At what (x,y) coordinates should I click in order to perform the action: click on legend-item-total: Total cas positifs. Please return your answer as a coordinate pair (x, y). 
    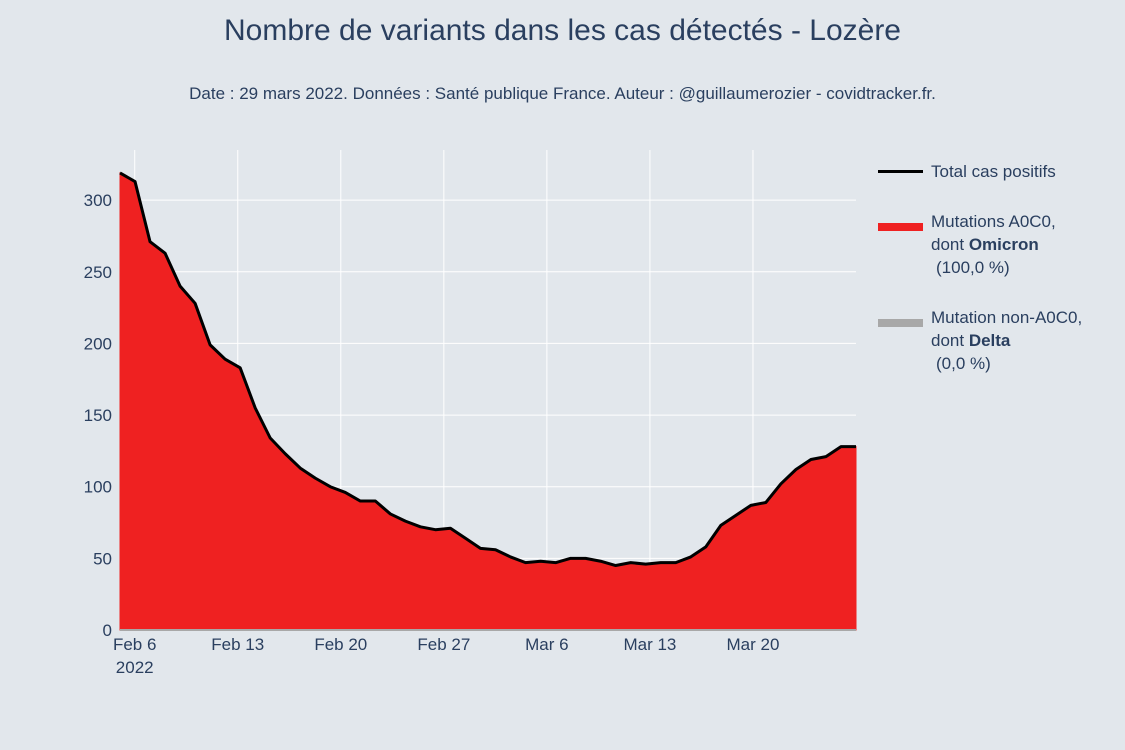
    Looking at the image, I should click on (998, 171).